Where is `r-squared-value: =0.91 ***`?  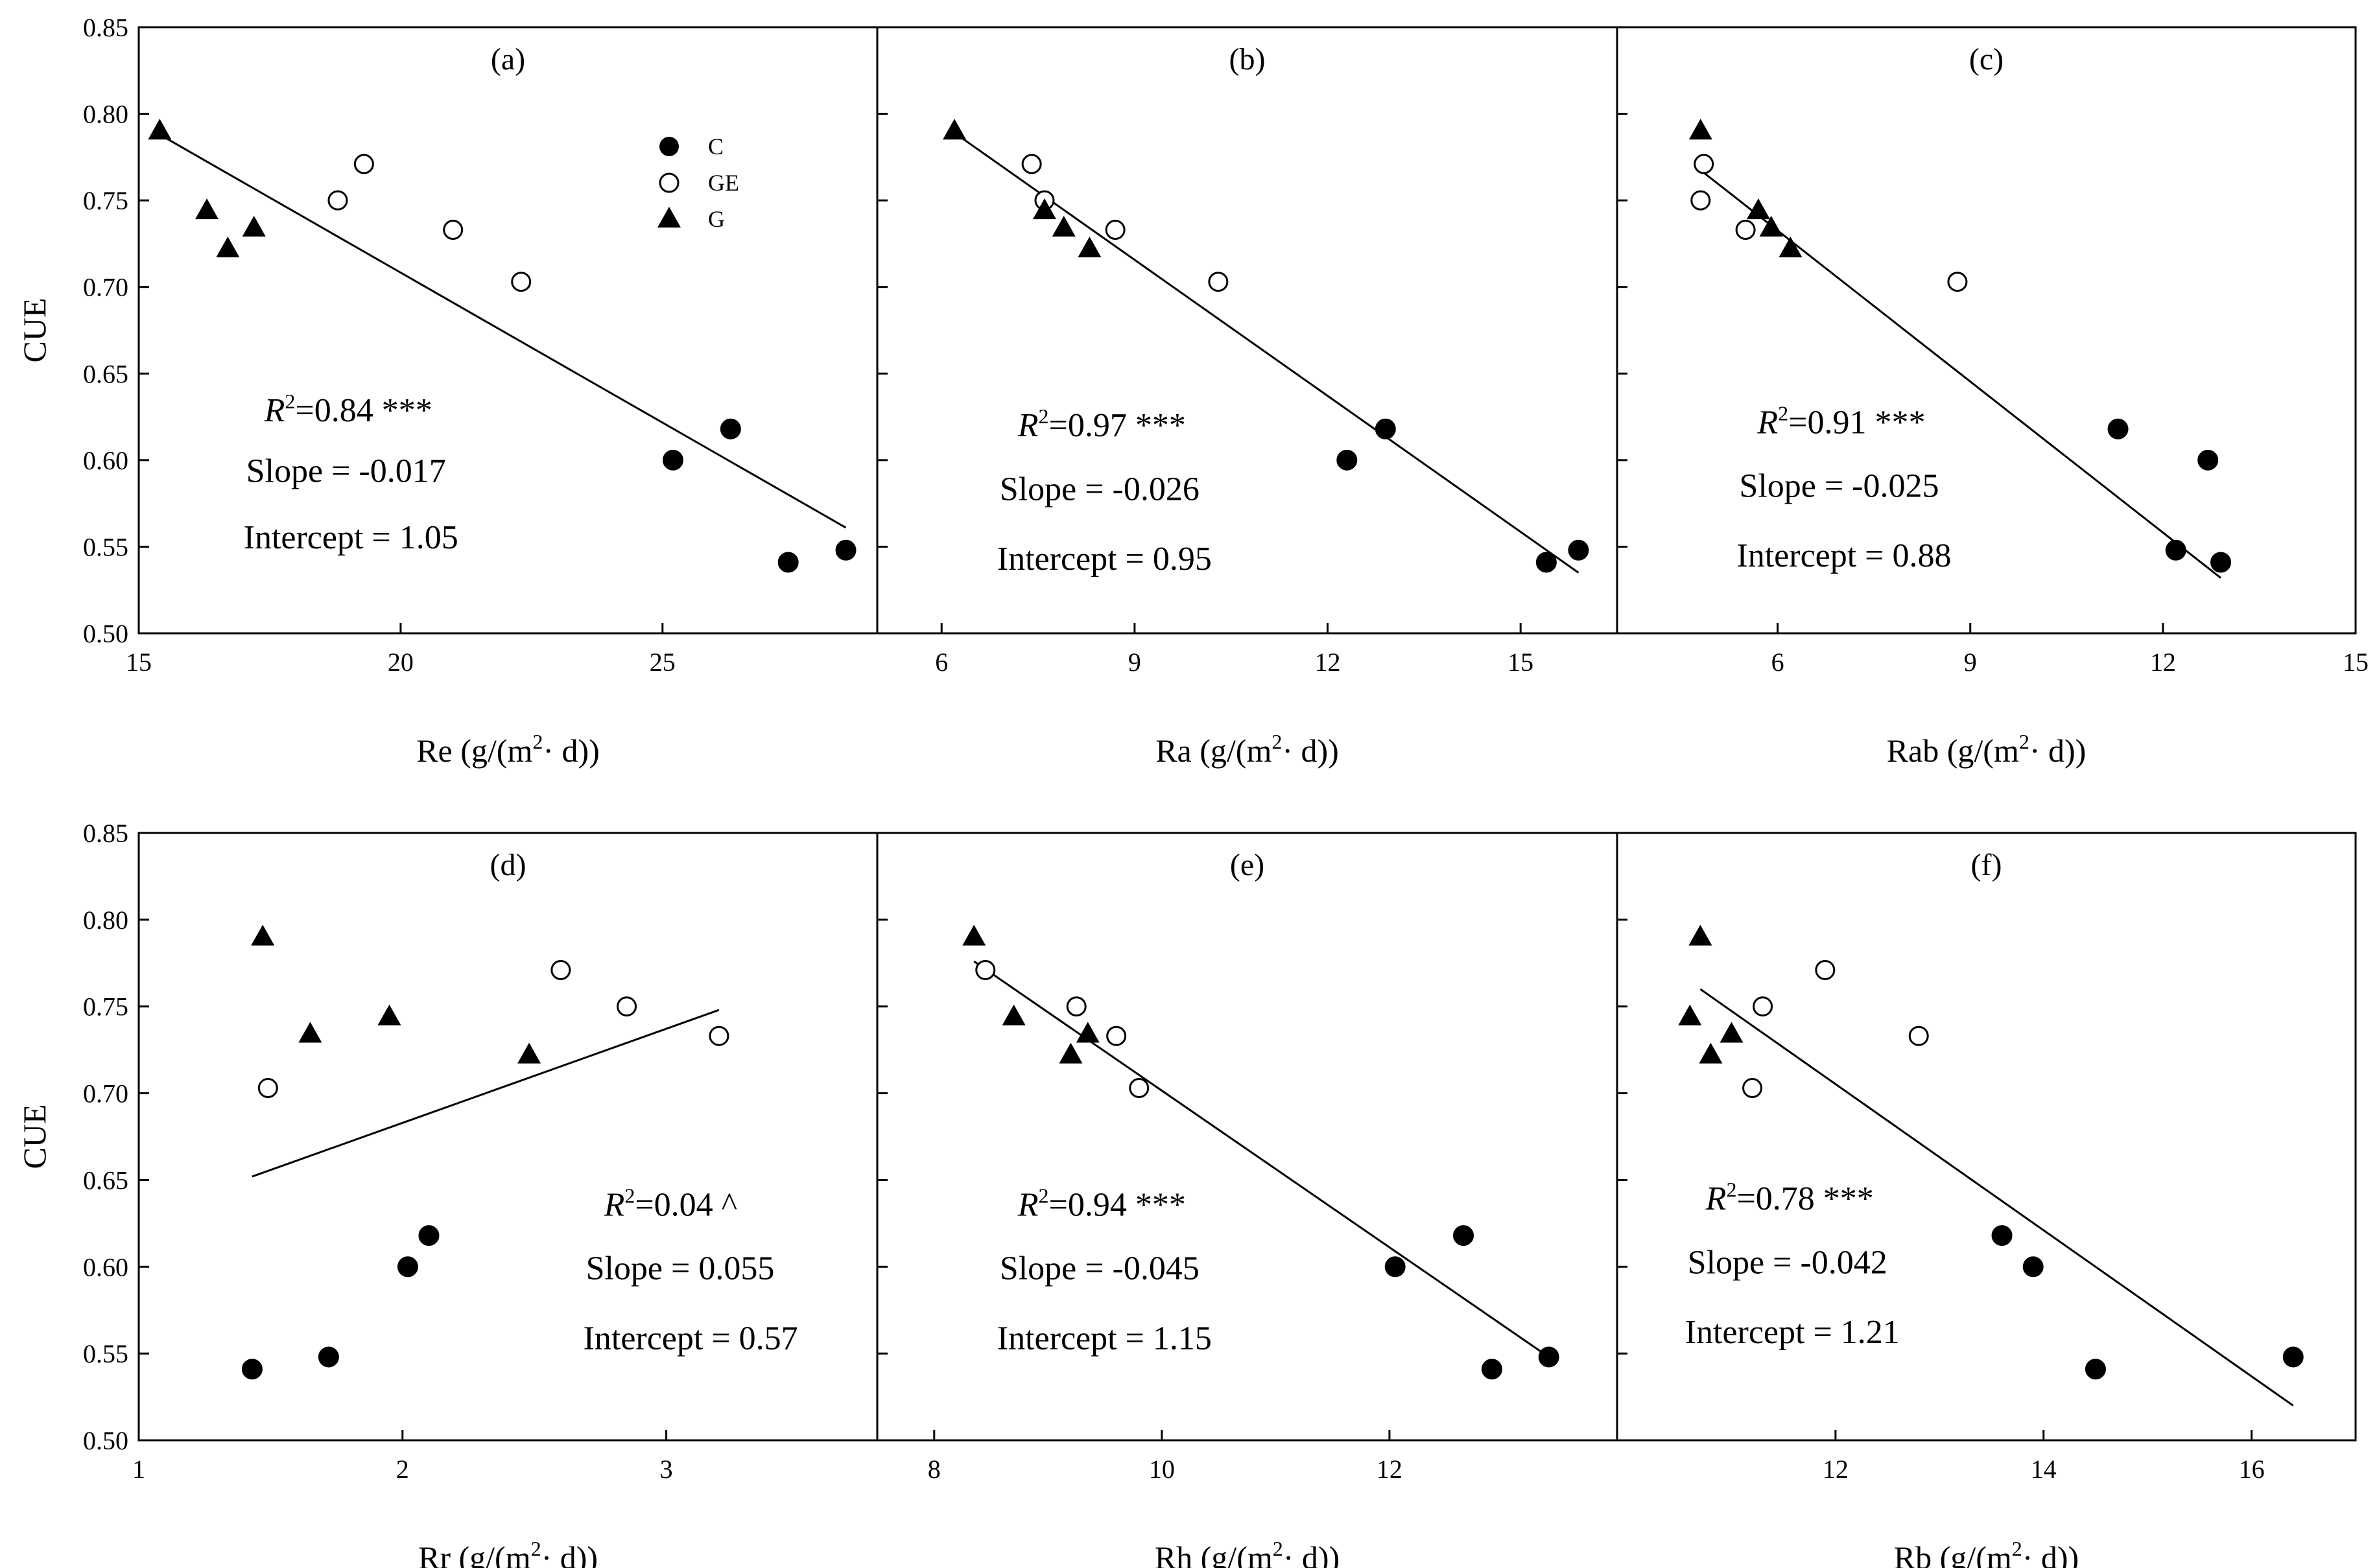
r-squared-value: =0.91 *** is located at coordinates (1856, 423).